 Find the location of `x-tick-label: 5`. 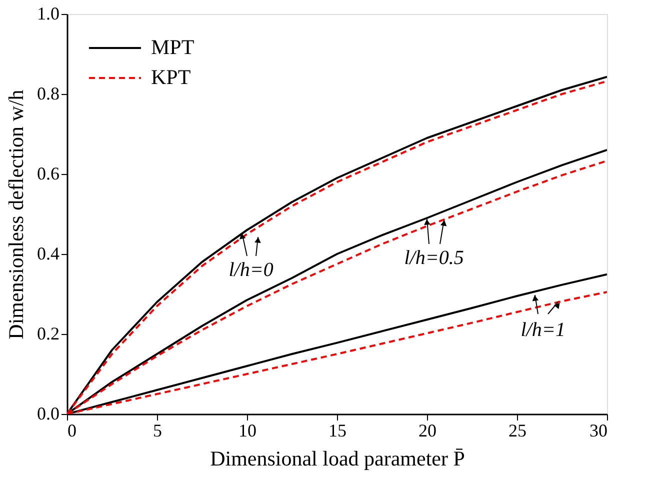

x-tick-label: 5 is located at coordinates (157, 430).